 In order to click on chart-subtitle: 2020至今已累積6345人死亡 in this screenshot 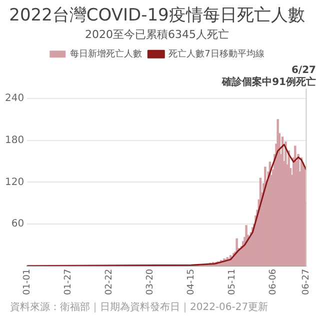, I will do `click(157, 34)`.